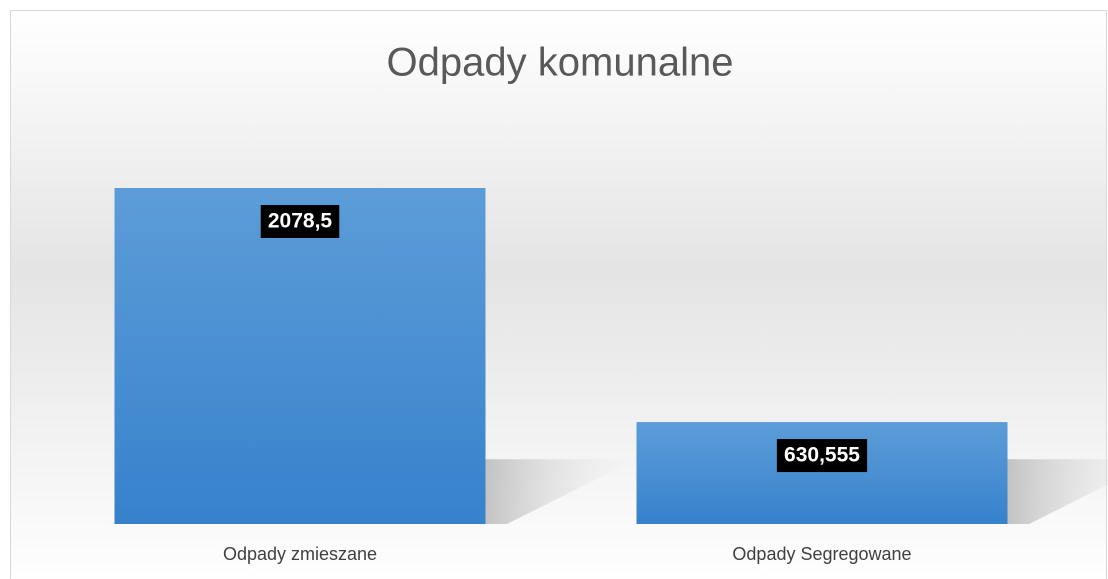  I want to click on bar, so click(822, 473).